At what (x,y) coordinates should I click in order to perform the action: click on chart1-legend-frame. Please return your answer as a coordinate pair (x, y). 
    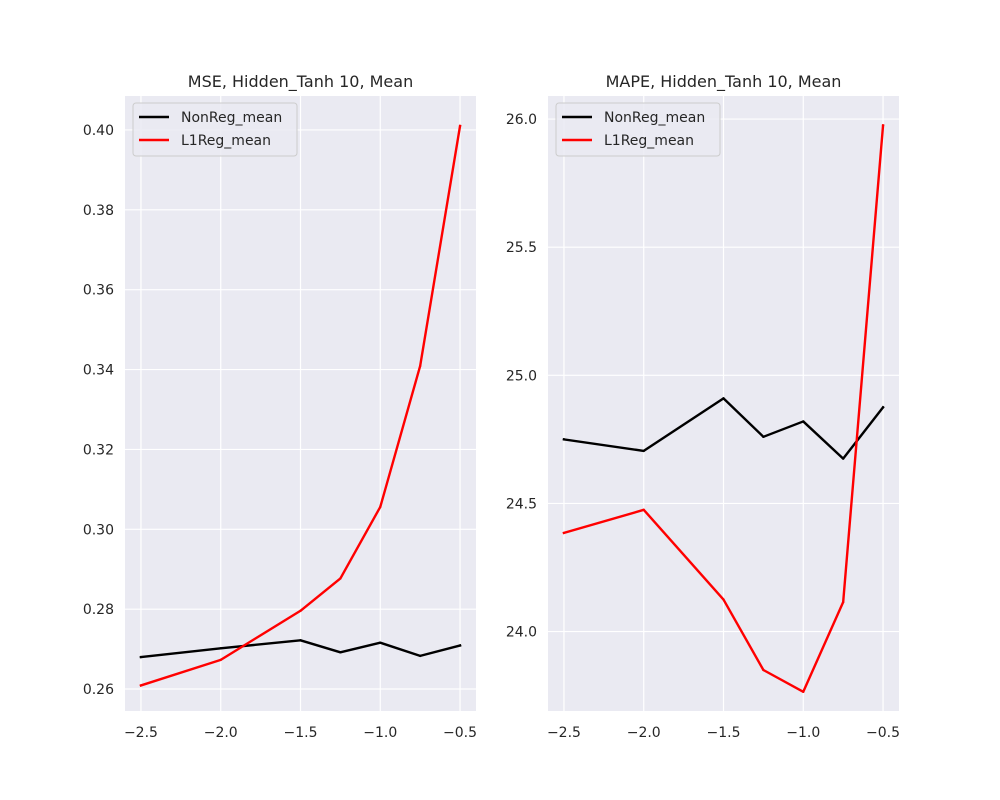
    Looking at the image, I should click on (215, 129).